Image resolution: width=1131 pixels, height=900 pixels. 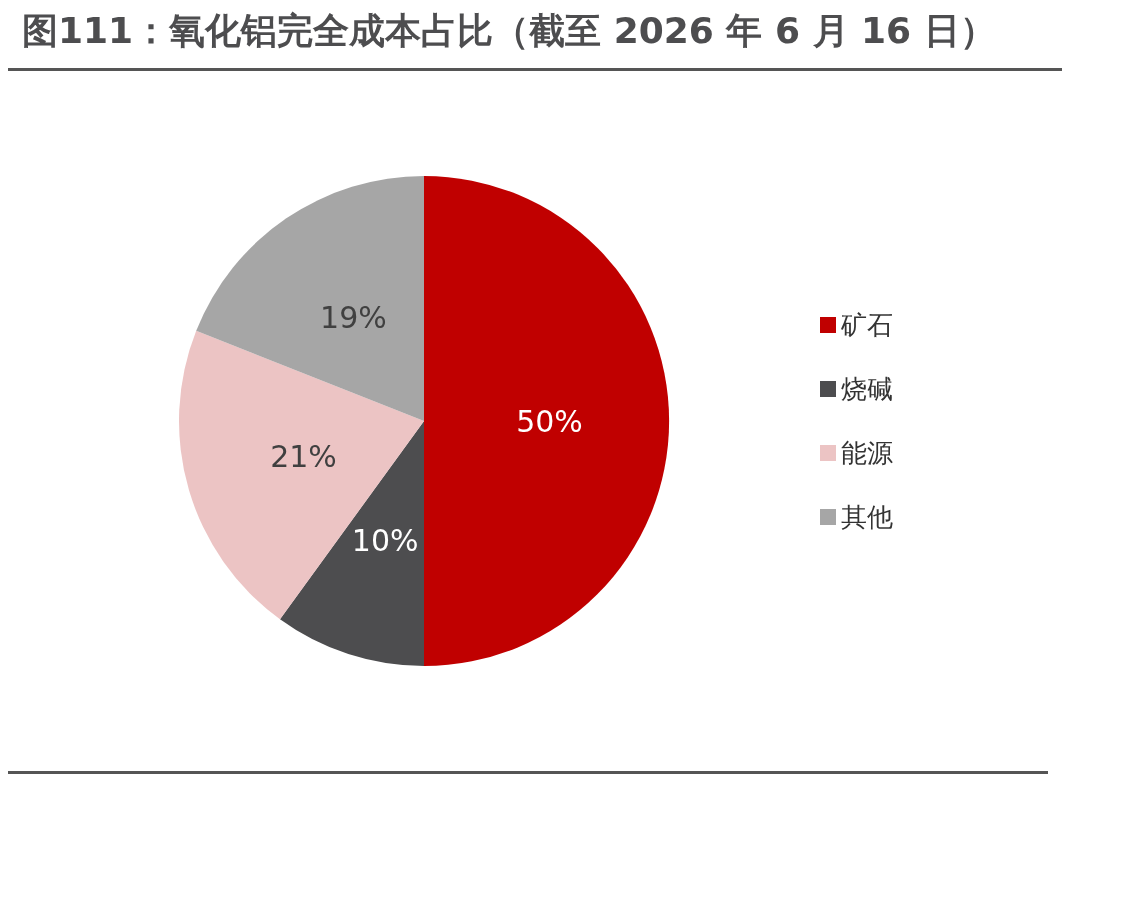 What do you see at coordinates (866, 325) in the screenshot?
I see `legend-label: 矿石` at bounding box center [866, 325].